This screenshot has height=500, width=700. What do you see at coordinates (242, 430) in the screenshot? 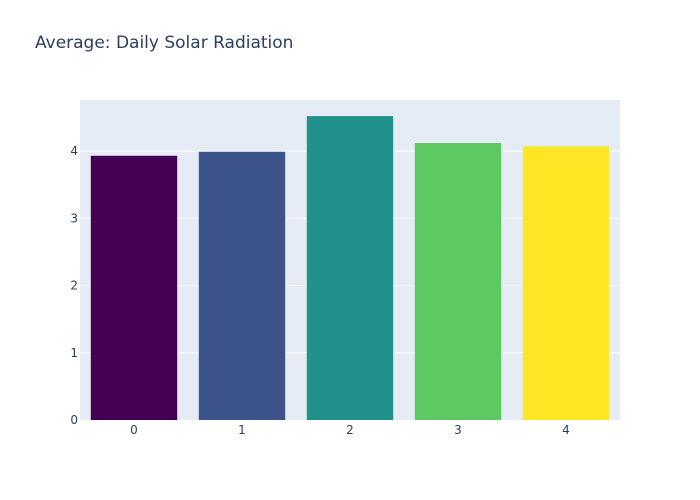
I see `x-tick-label: 1` at bounding box center [242, 430].